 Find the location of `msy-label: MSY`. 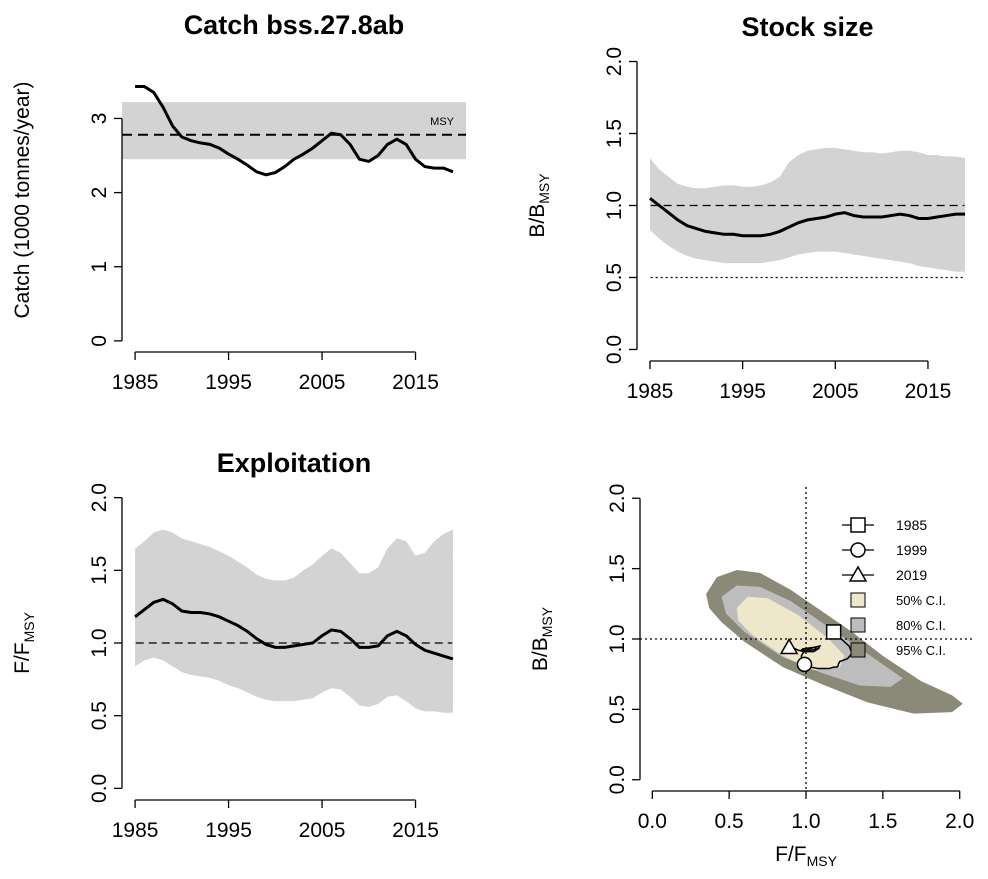

msy-label: MSY is located at coordinates (442, 122).